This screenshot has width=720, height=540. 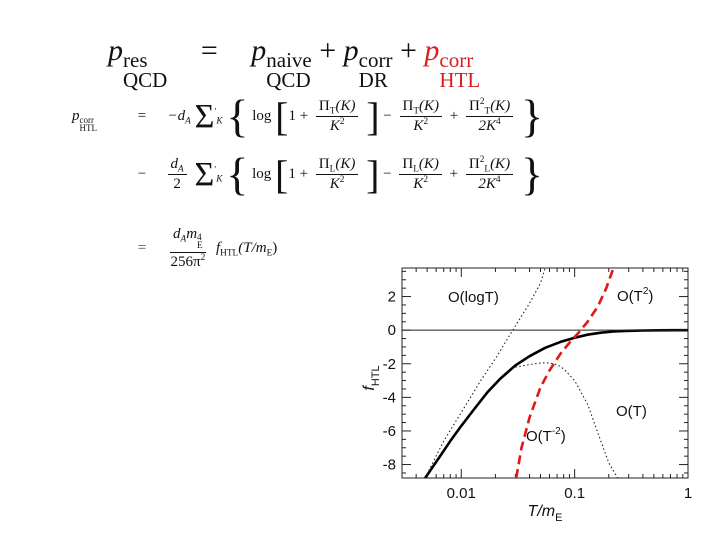 I want to click on l2-log: log, so click(x=262, y=174).